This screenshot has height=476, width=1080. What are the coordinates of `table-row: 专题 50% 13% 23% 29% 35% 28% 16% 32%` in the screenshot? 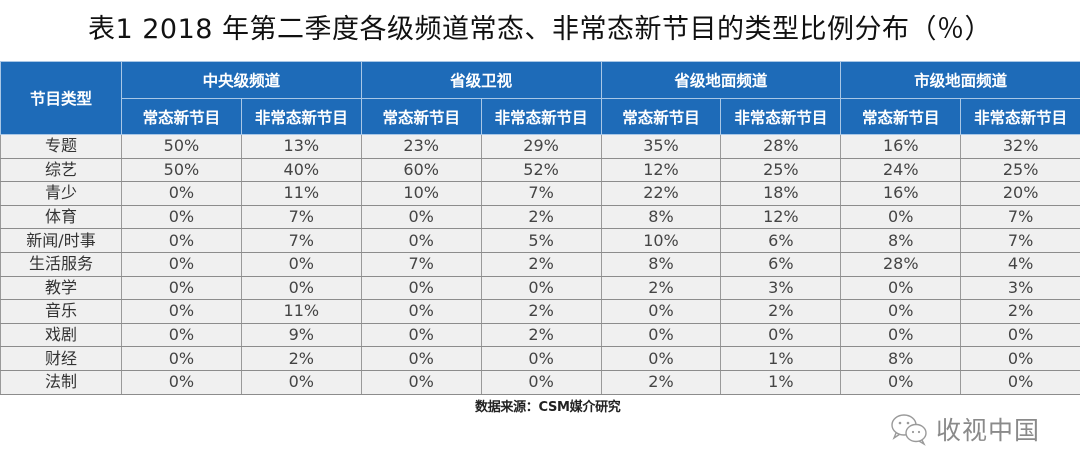 It's located at (540, 146).